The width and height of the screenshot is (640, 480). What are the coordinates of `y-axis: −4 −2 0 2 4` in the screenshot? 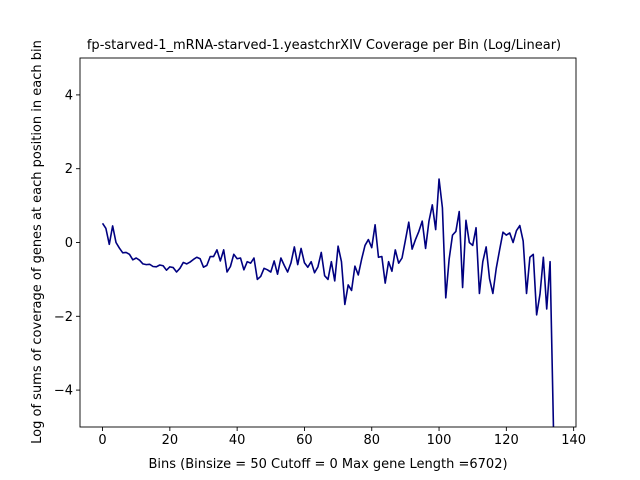 It's located at (67, 243).